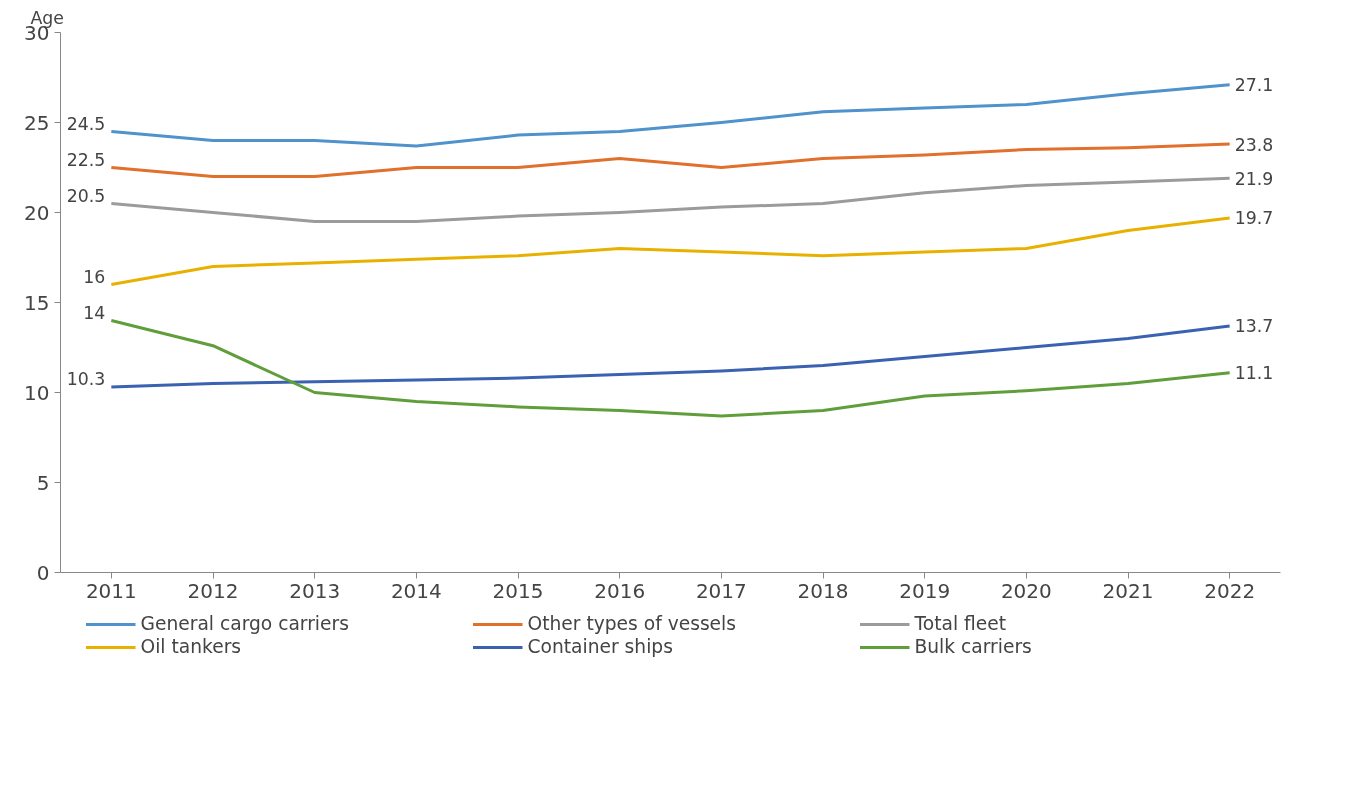 The image size is (1357, 800). What do you see at coordinates (1128, 590) in the screenshot?
I see `x-tick-label: 2021` at bounding box center [1128, 590].